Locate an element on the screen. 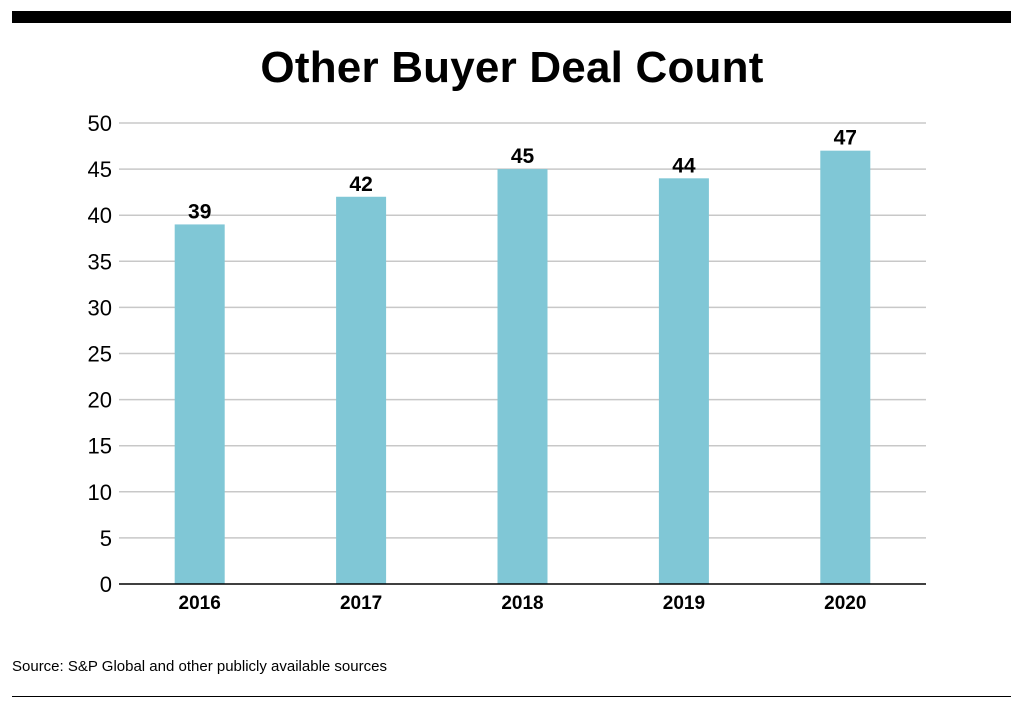  data-label: 45 is located at coordinates (523, 156).